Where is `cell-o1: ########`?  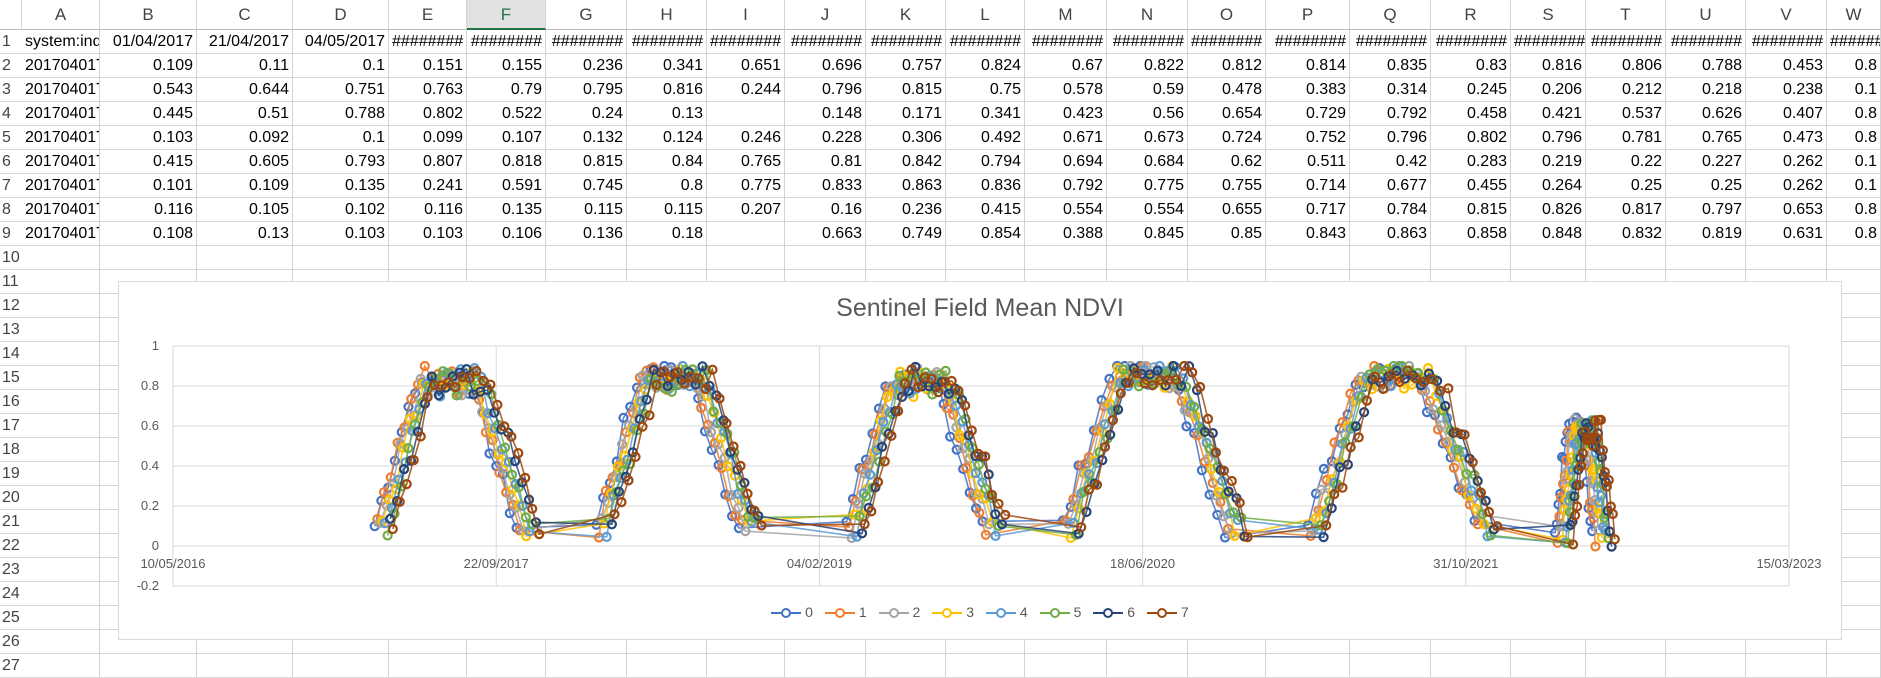
cell-o1: ######## is located at coordinates (1227, 42).